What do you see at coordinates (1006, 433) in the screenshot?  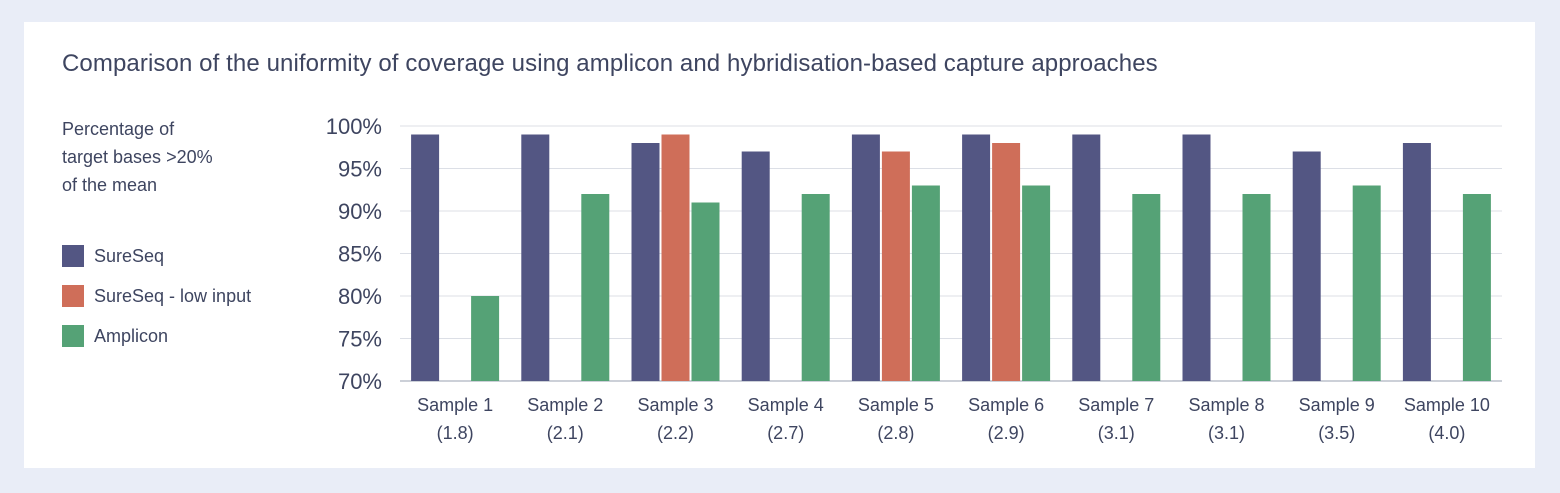 I see `x-tick-sublabel: (2.9)` at bounding box center [1006, 433].